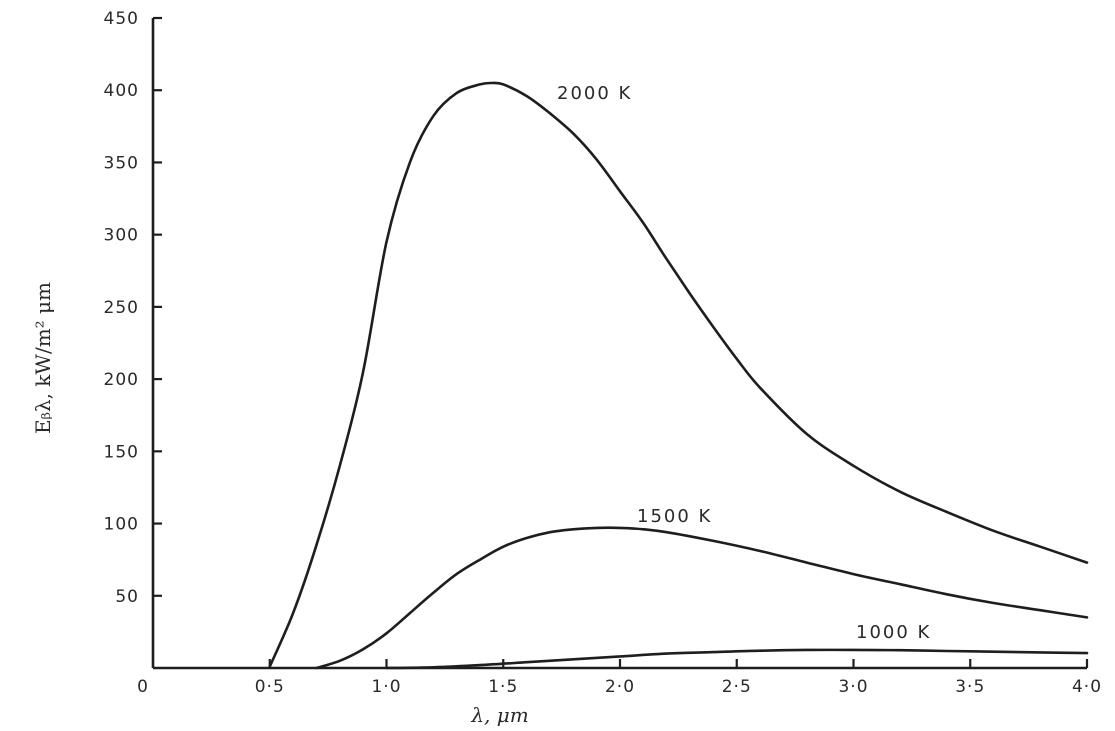 This screenshot has width=1115, height=731. Describe the element at coordinates (499, 715) in the screenshot. I see `x-axis-label: λ, μm` at that location.